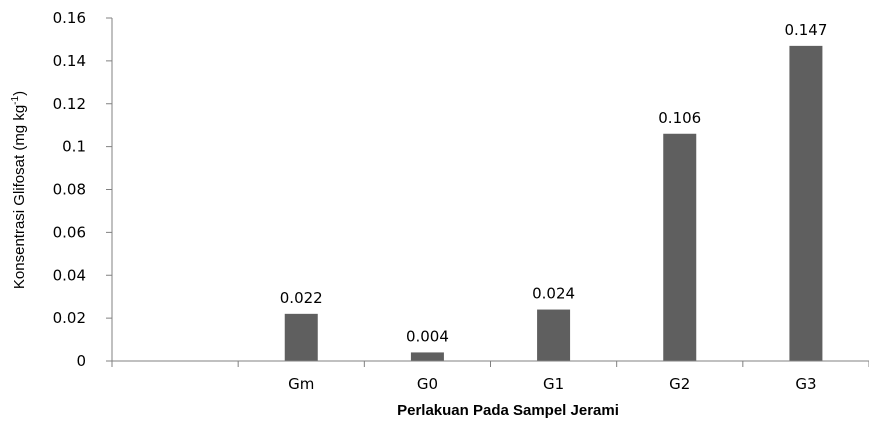 This screenshot has width=869, height=421. I want to click on data-label-G0: 0.004, so click(427, 336).